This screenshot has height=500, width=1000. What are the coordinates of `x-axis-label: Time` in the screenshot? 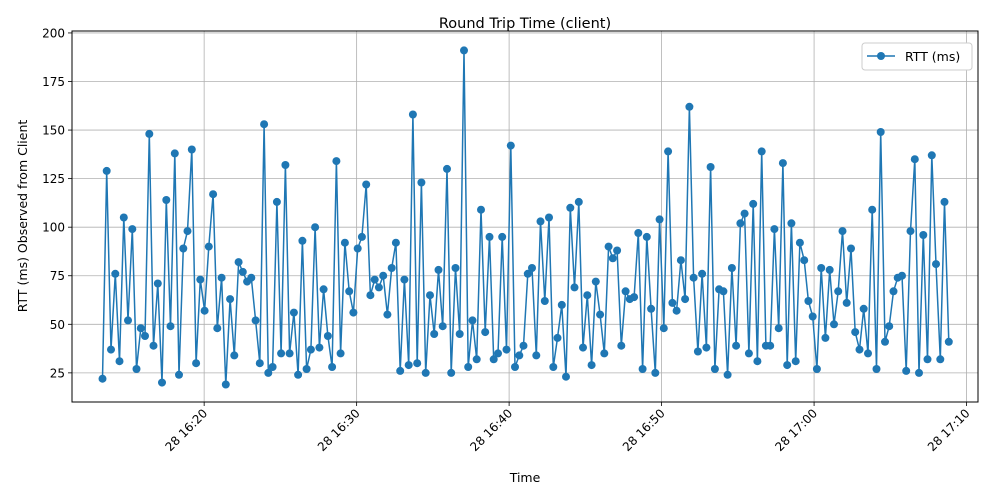 It's located at (525, 477).